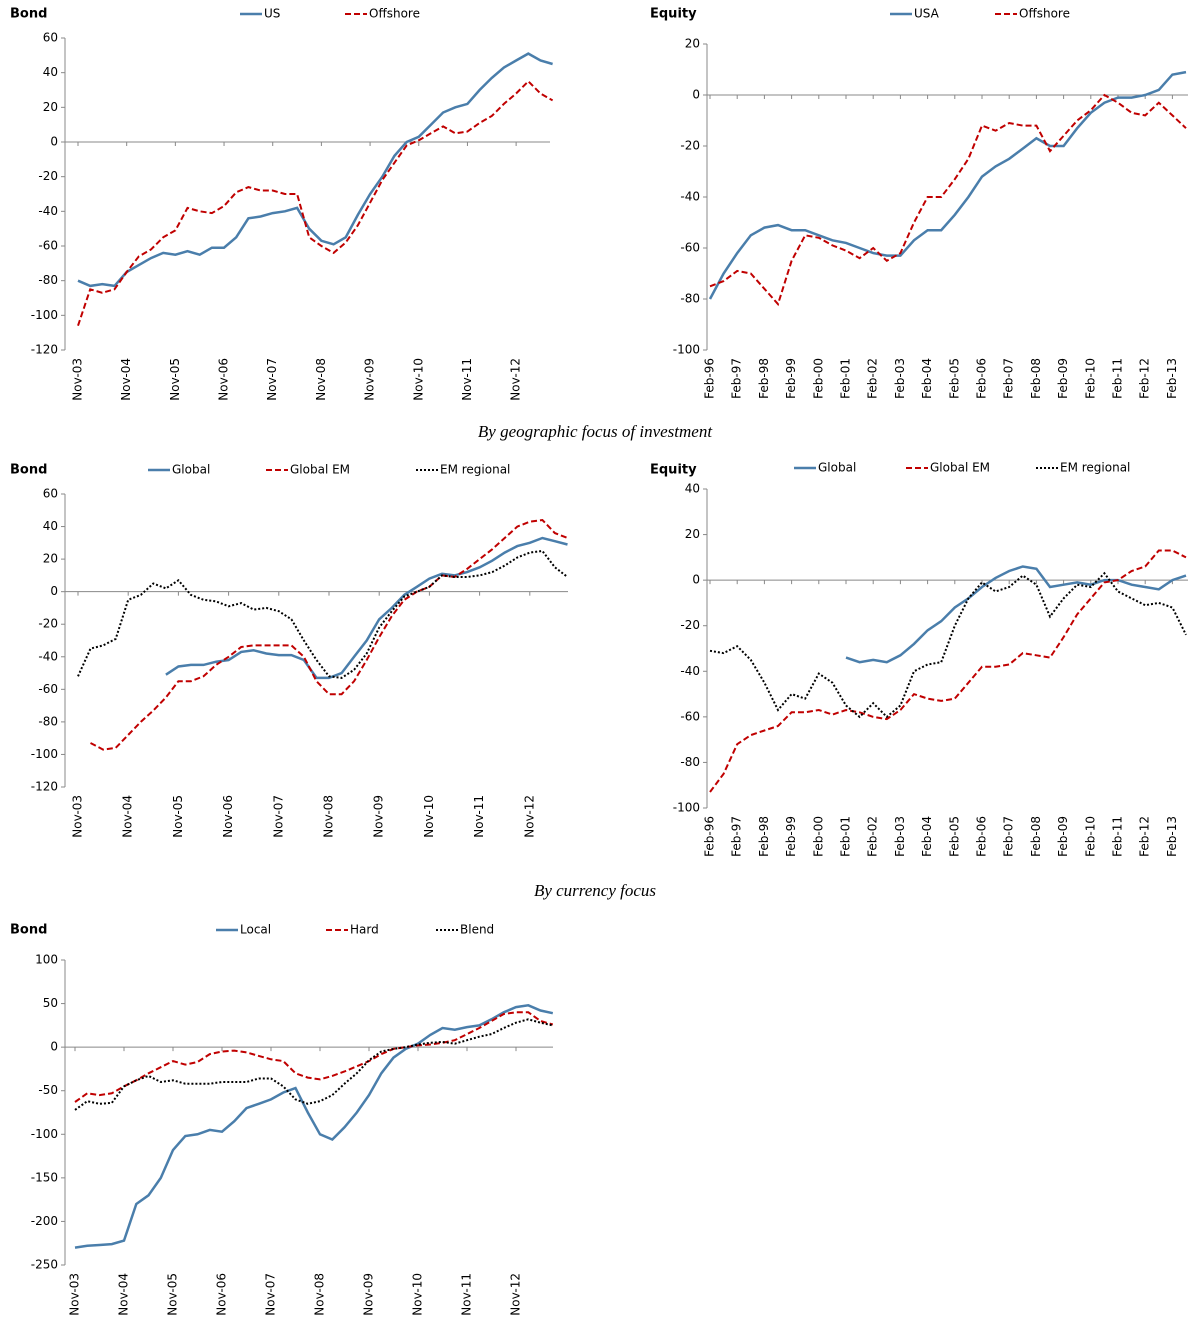  What do you see at coordinates (595, 431) in the screenshot?
I see `caption: By geographic focus of investment` at bounding box center [595, 431].